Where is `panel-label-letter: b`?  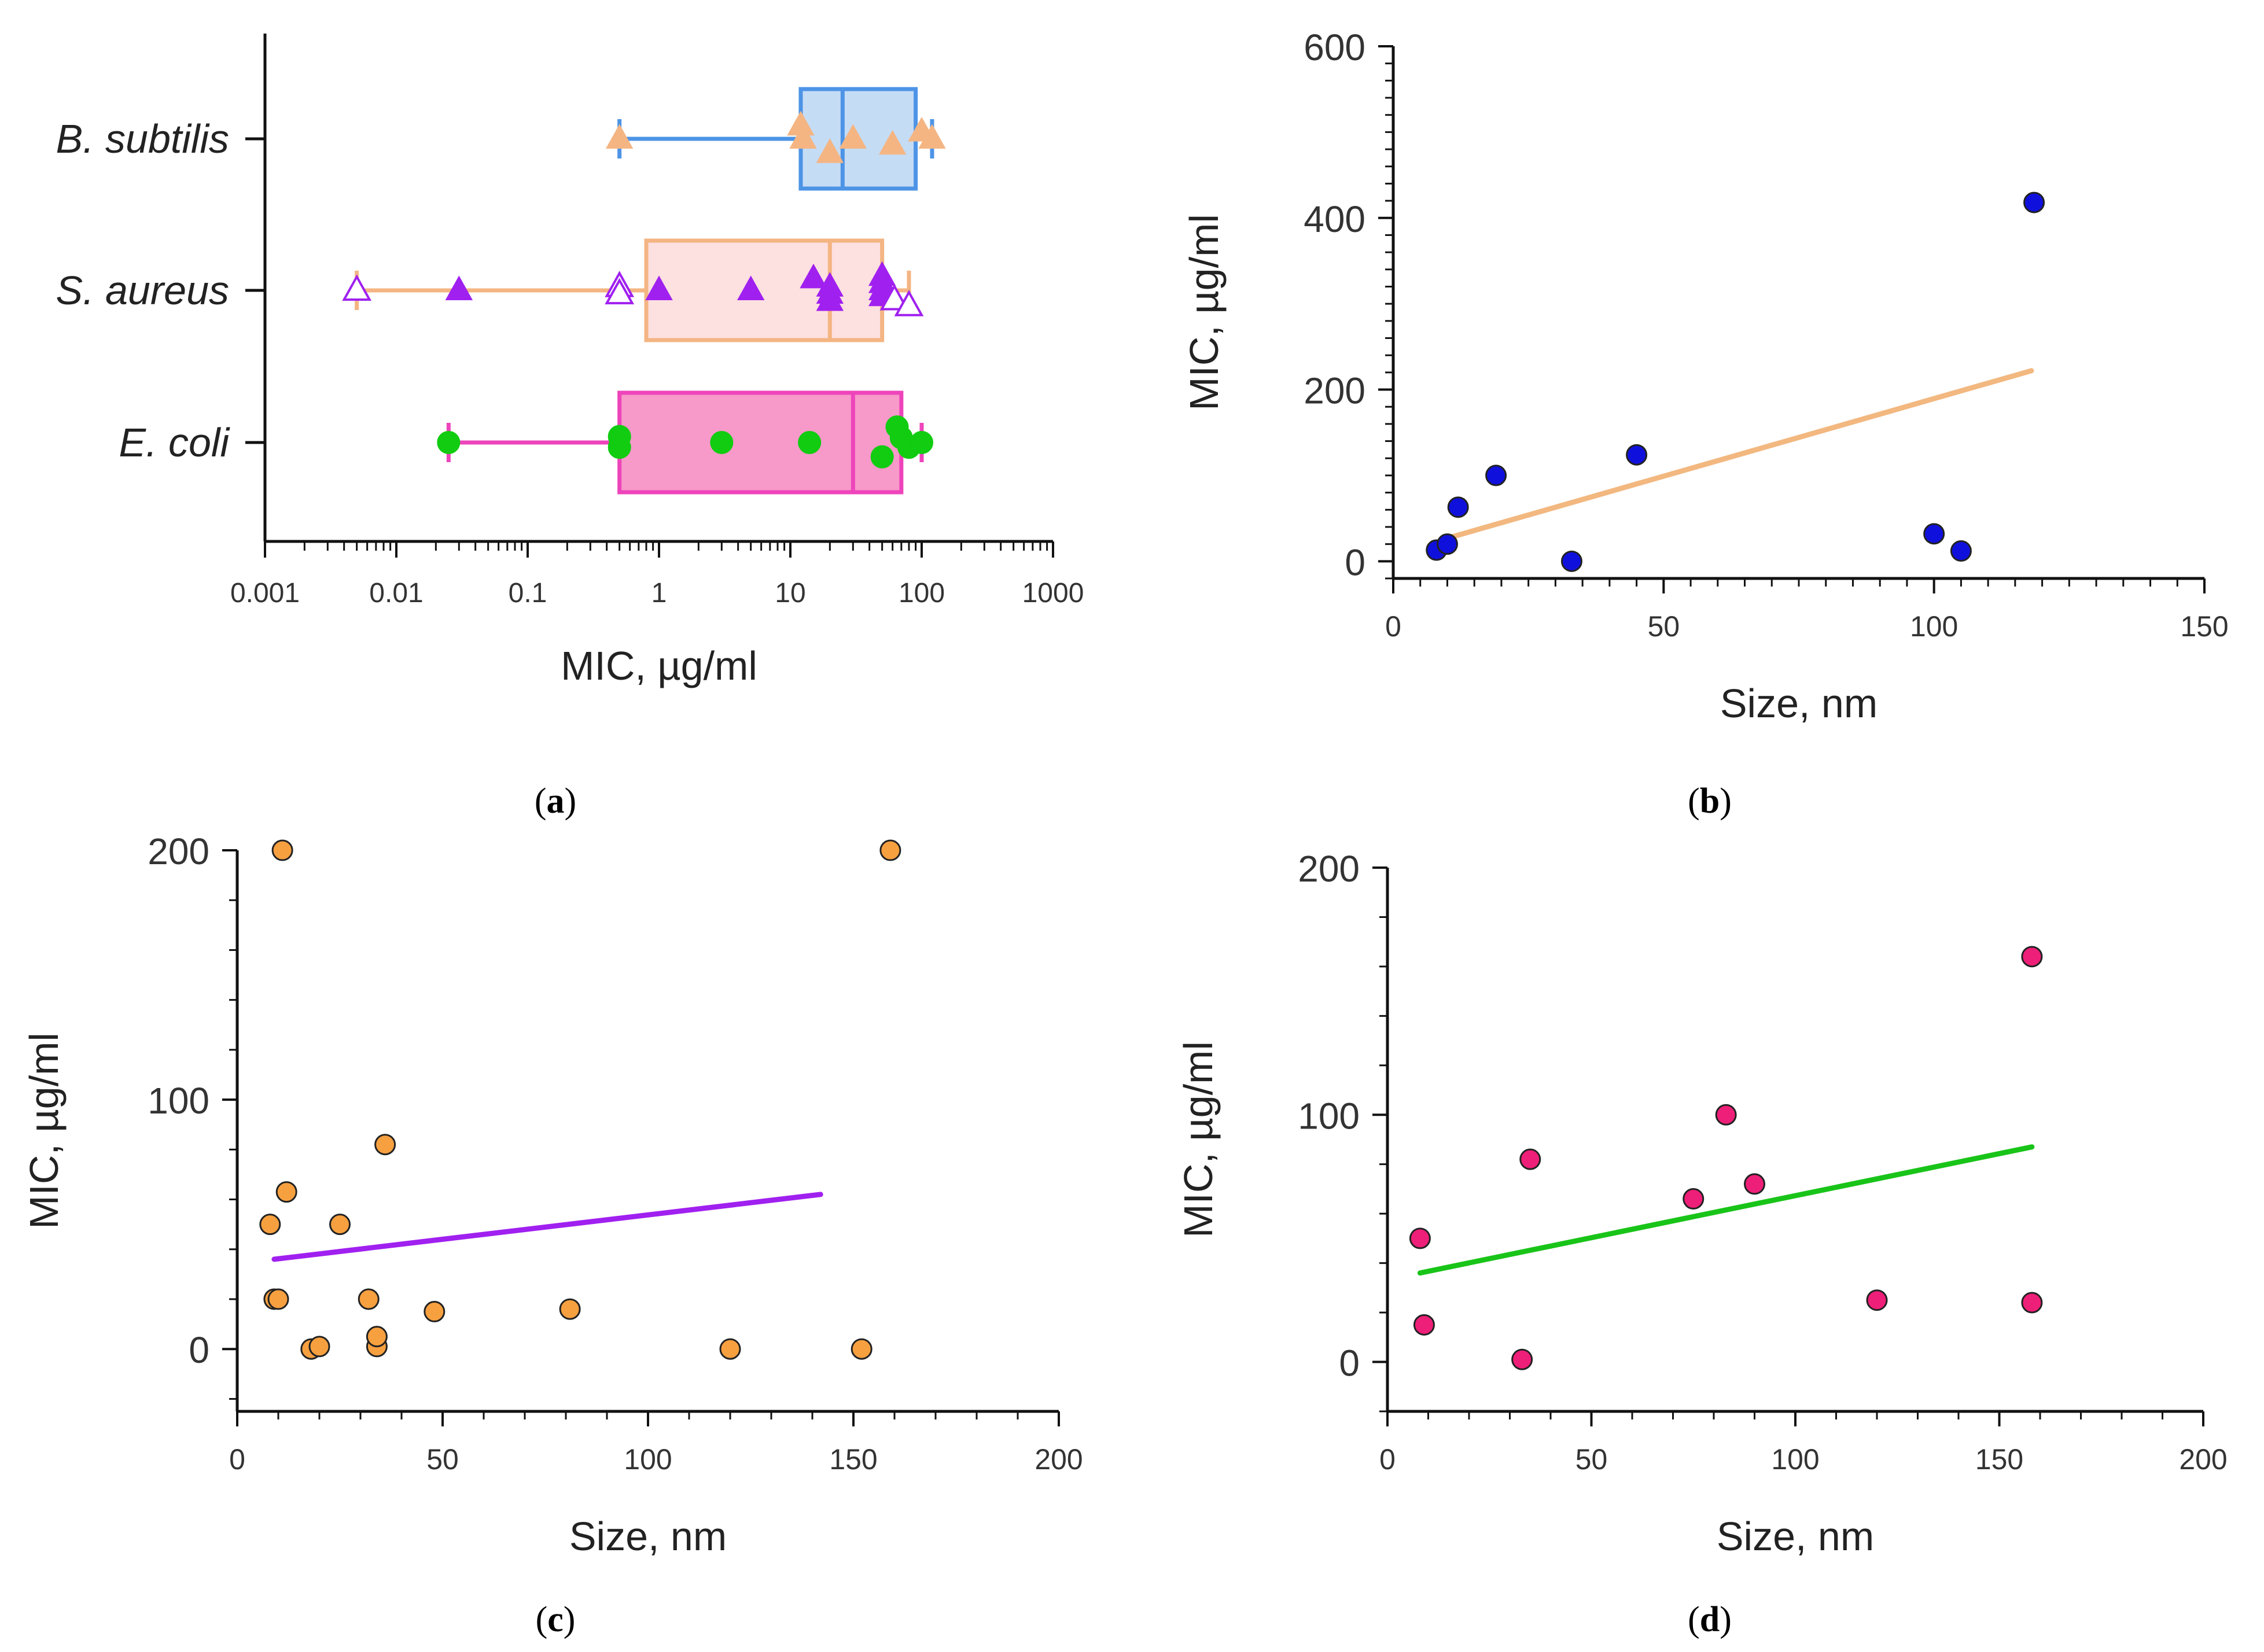 panel-label-letter: b is located at coordinates (1710, 801).